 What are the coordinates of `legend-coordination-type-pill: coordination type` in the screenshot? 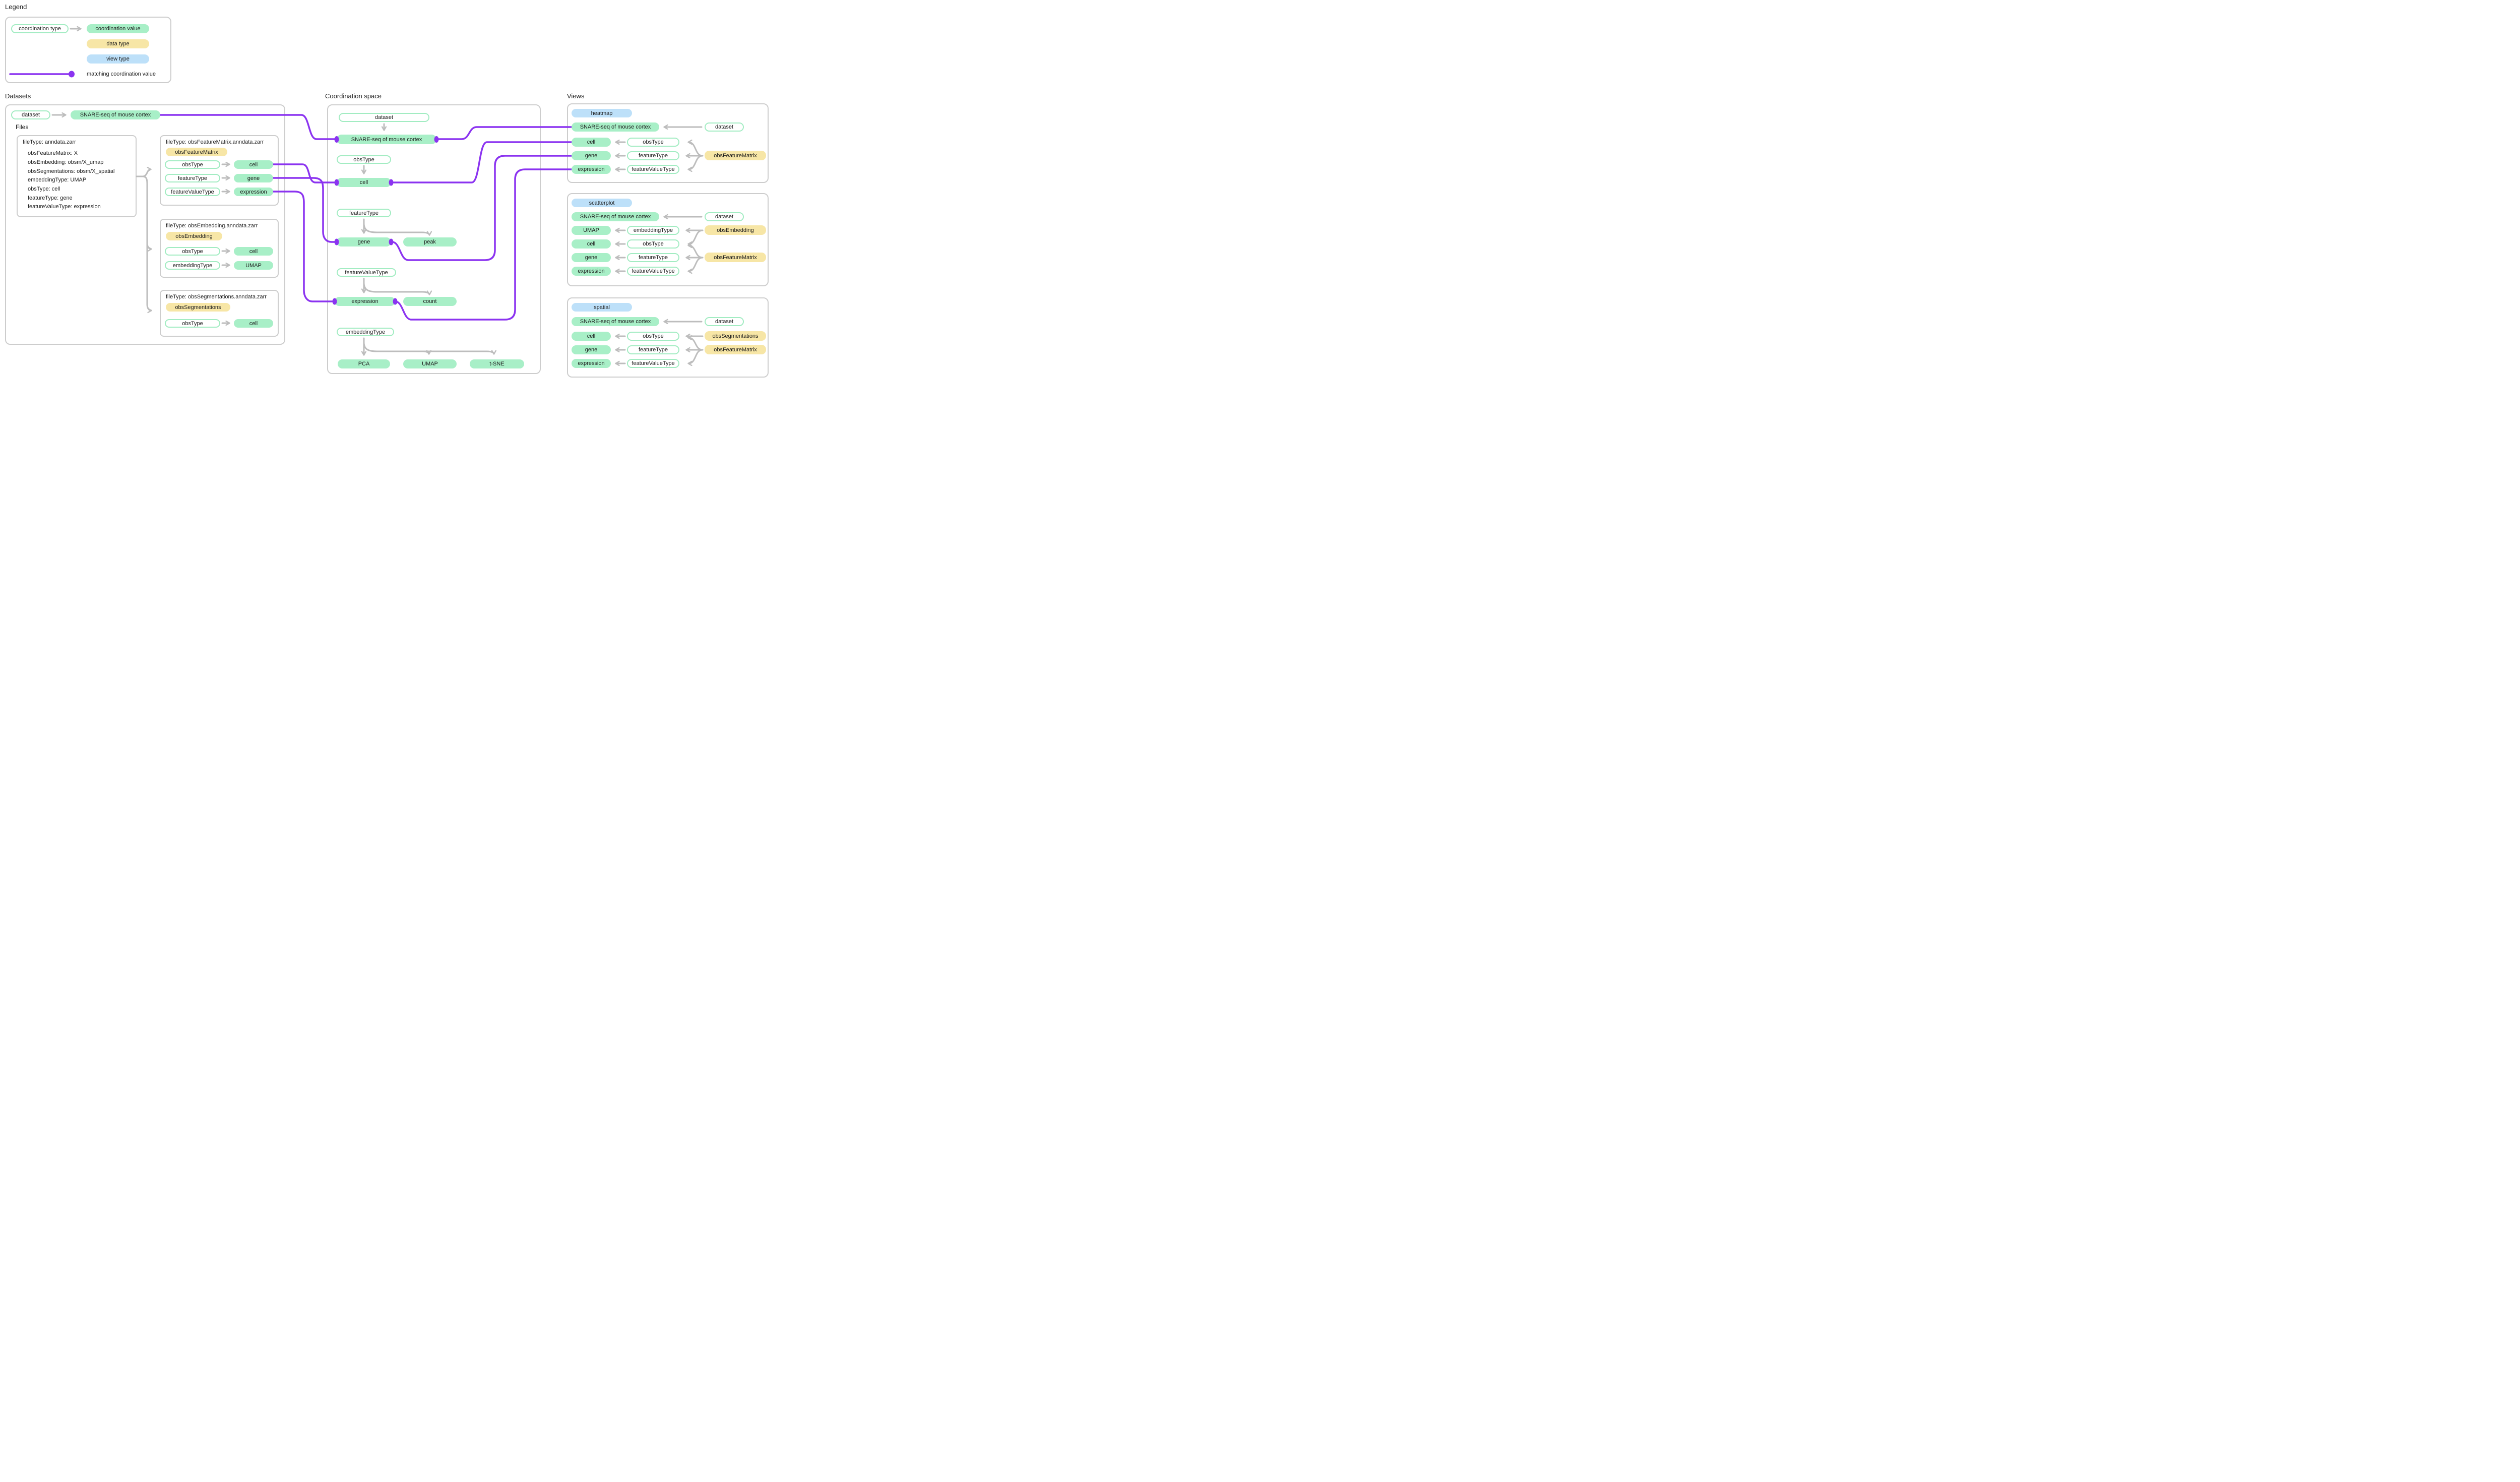 It's located at (40, 29).